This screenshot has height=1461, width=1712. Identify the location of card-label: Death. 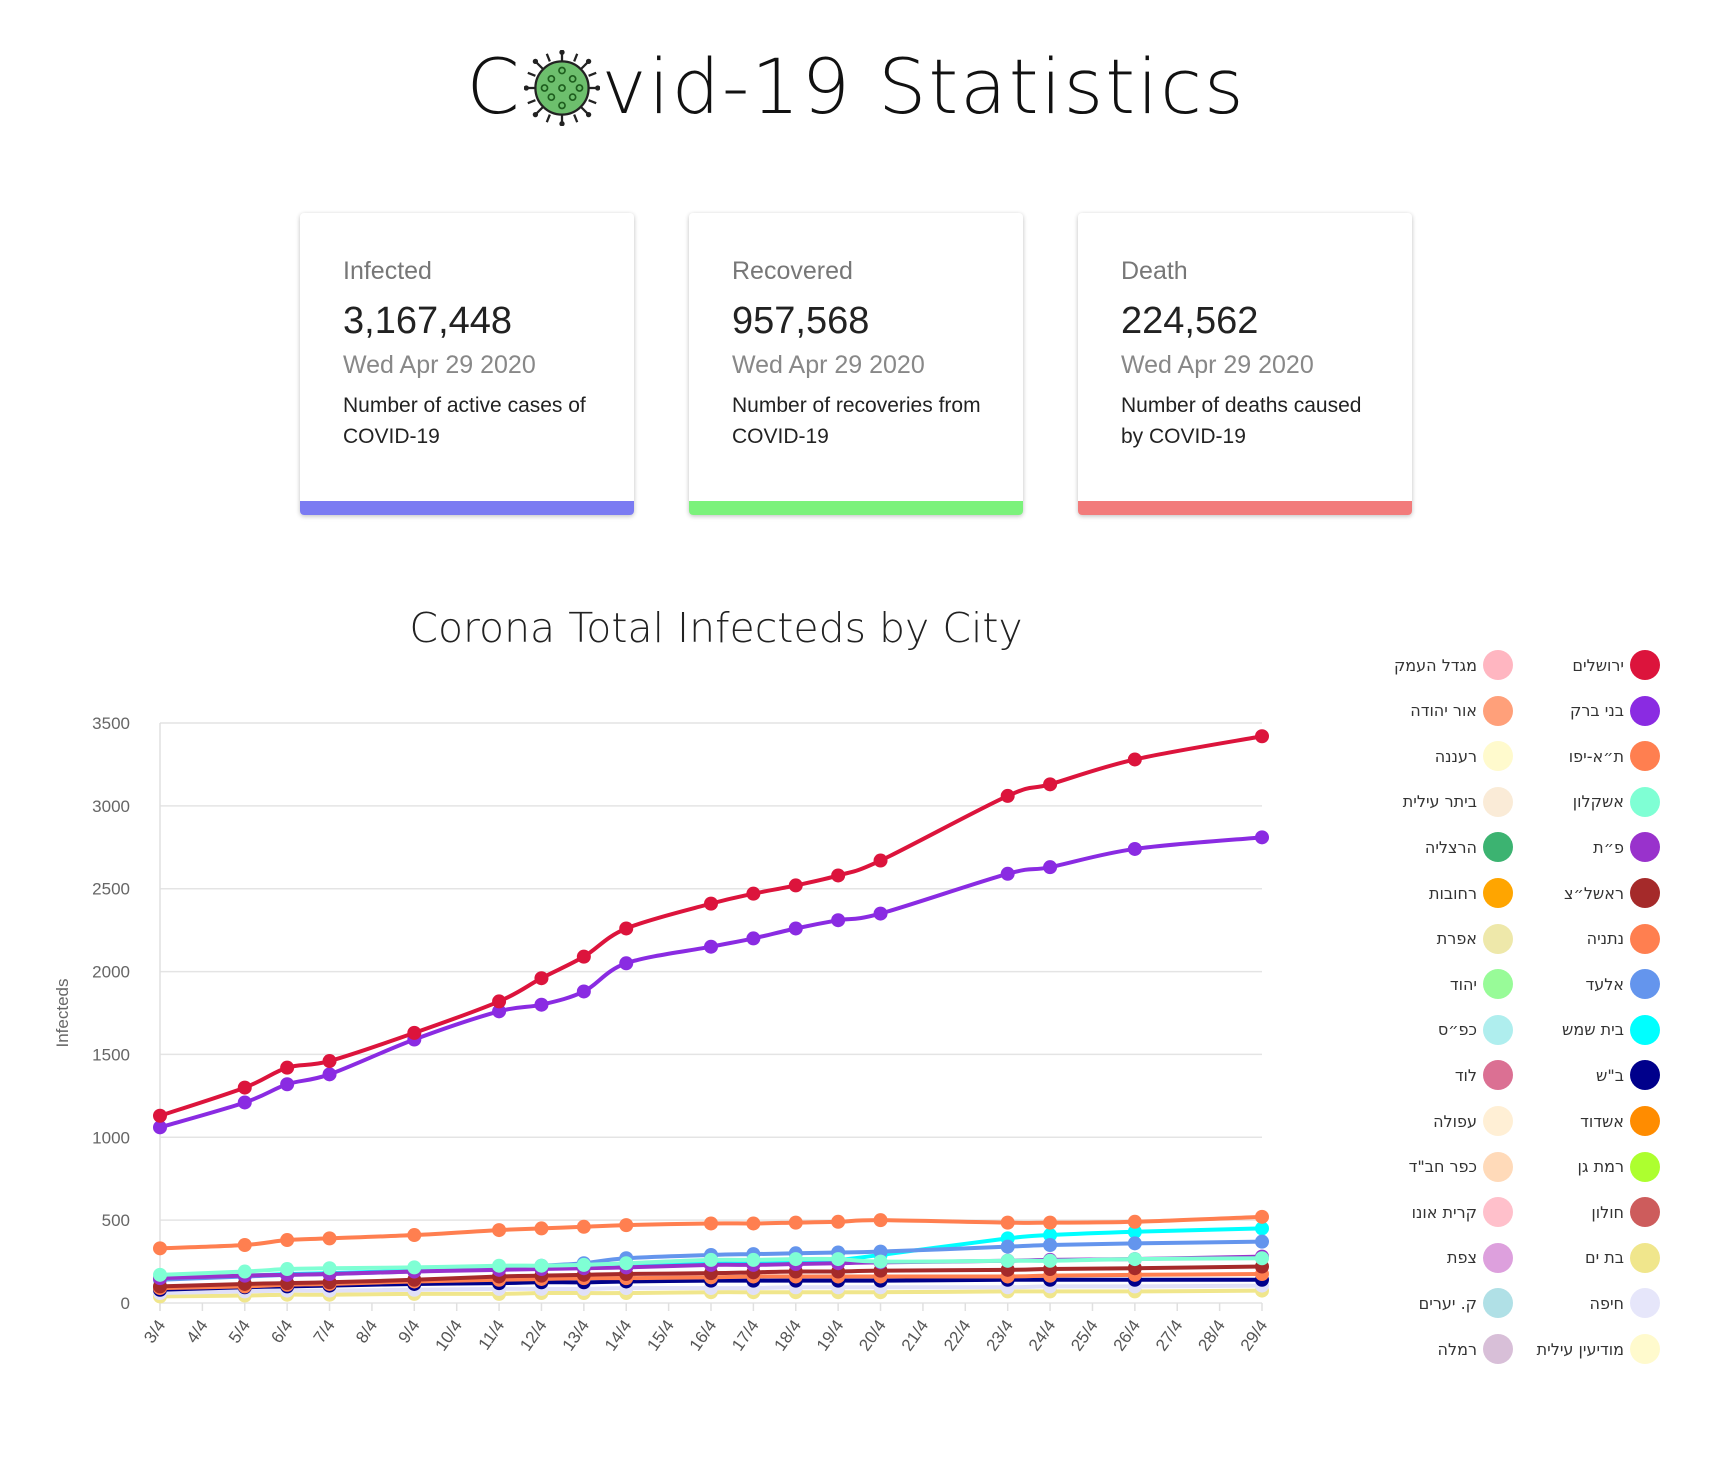
(1154, 271).